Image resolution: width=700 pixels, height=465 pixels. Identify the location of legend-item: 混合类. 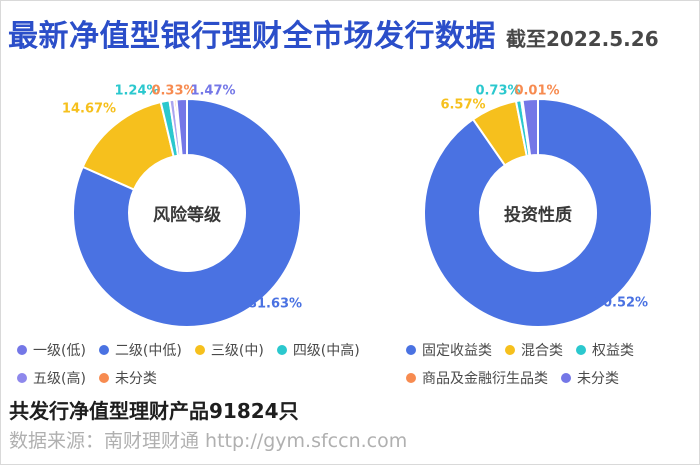
(534, 350).